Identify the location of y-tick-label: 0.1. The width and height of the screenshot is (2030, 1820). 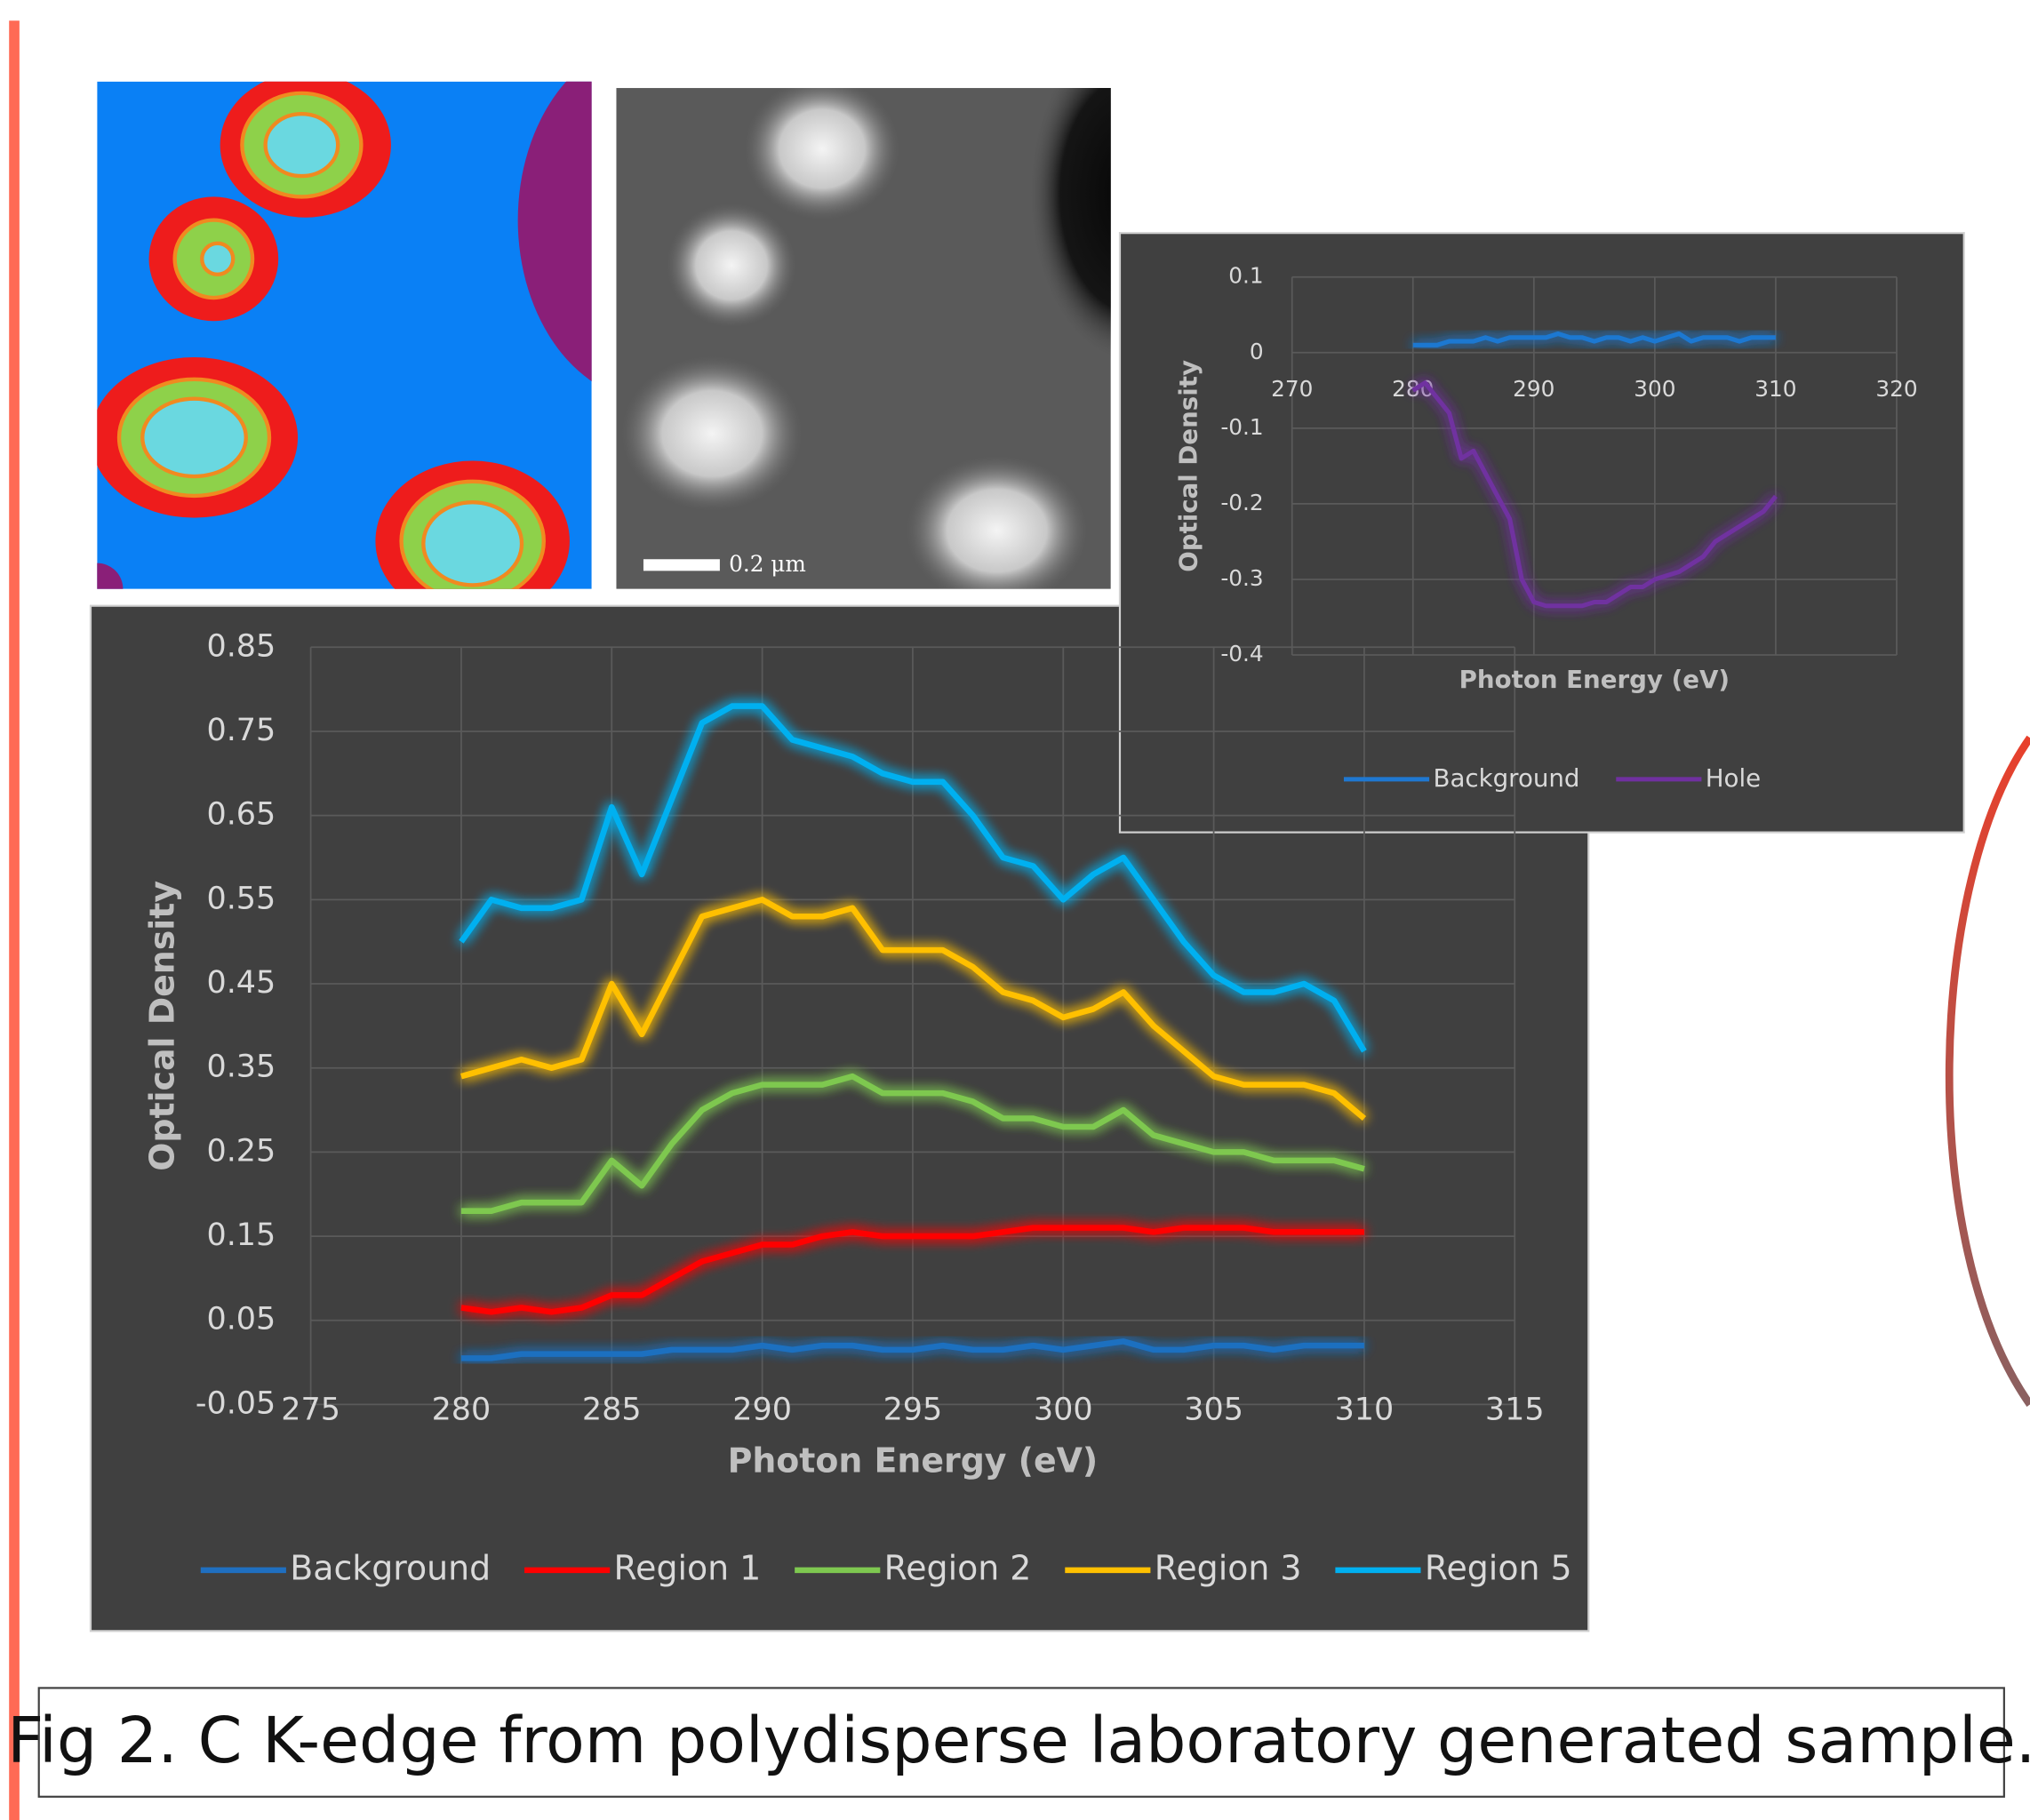
(1246, 276).